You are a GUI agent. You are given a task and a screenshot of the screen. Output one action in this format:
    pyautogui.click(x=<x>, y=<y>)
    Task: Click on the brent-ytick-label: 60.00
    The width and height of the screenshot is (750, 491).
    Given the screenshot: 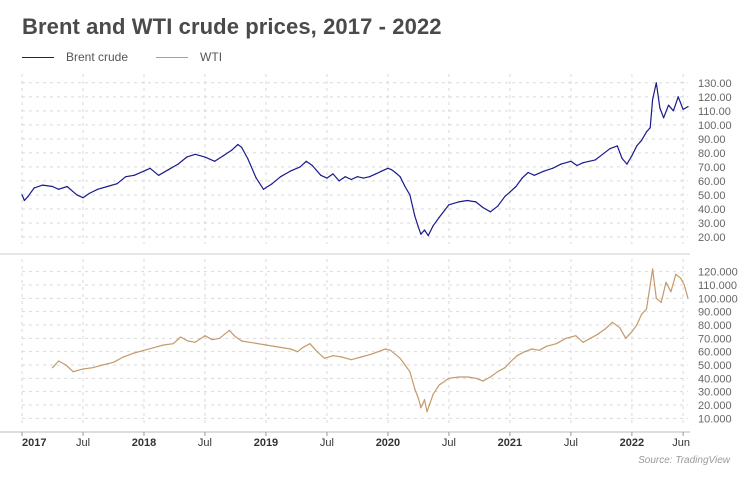 What is the action you would take?
    pyautogui.click(x=712, y=182)
    